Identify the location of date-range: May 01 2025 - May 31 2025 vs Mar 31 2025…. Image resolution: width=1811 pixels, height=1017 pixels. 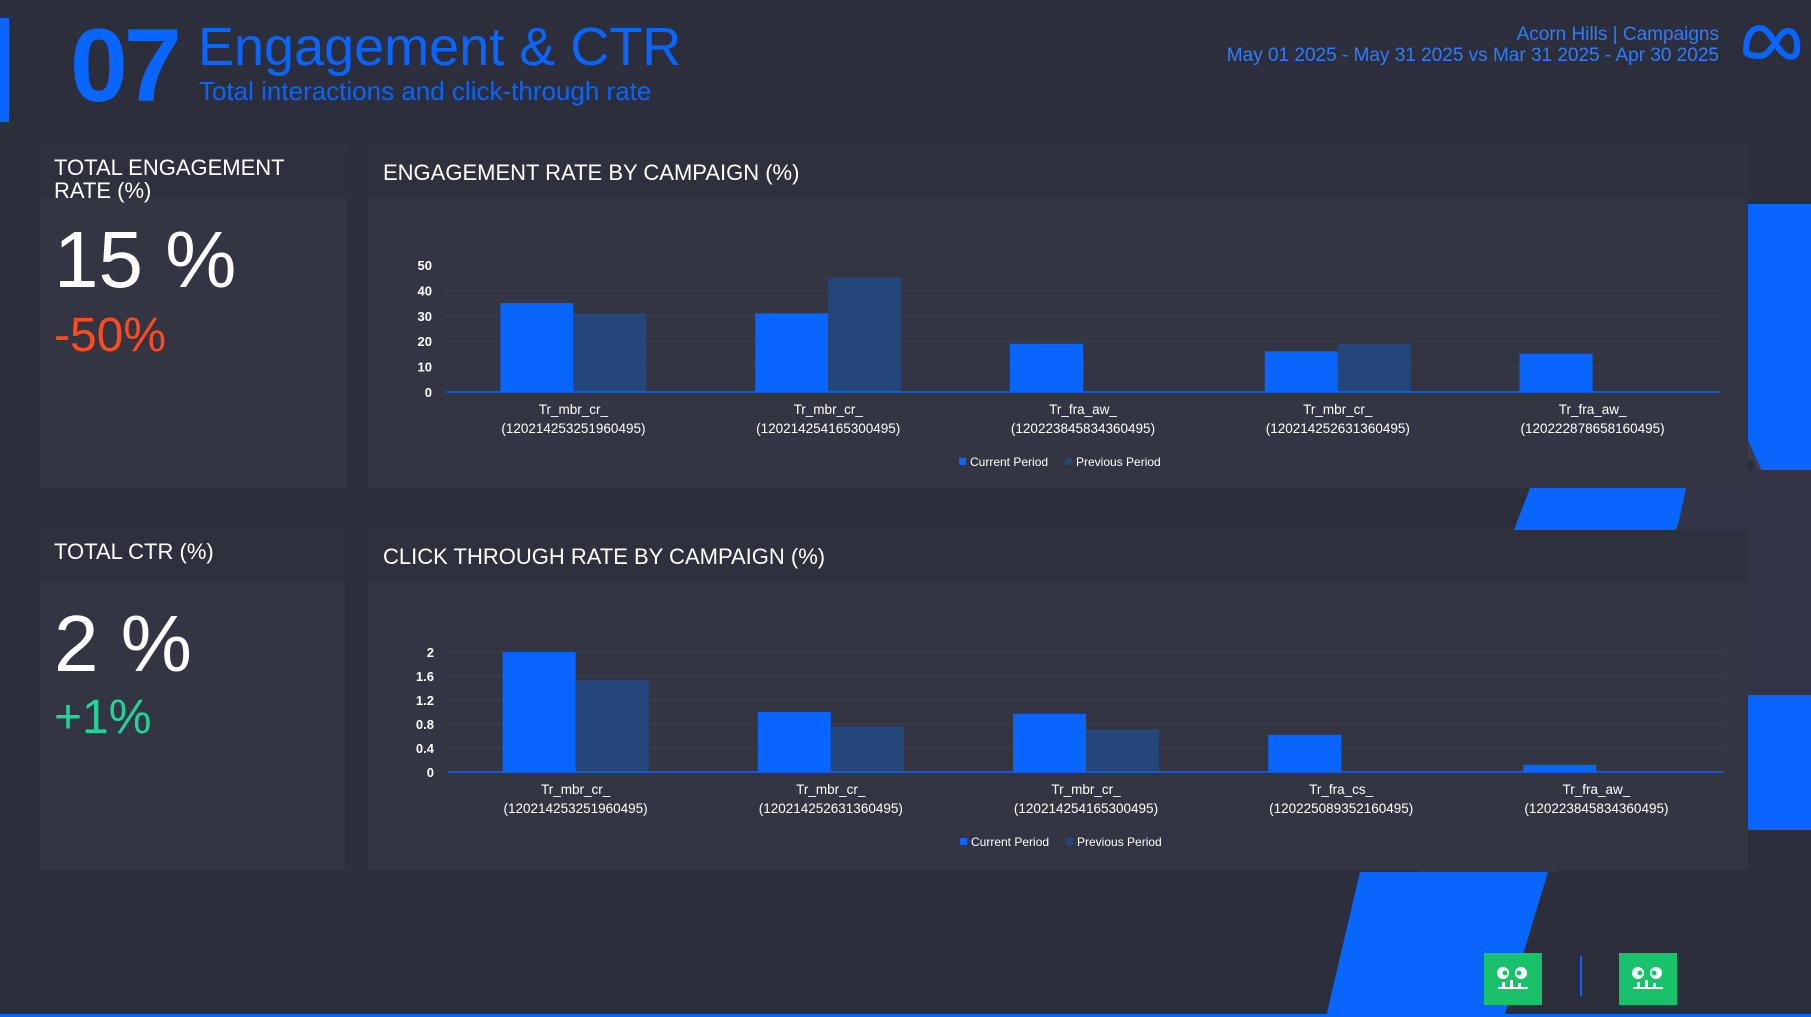
(1472, 55).